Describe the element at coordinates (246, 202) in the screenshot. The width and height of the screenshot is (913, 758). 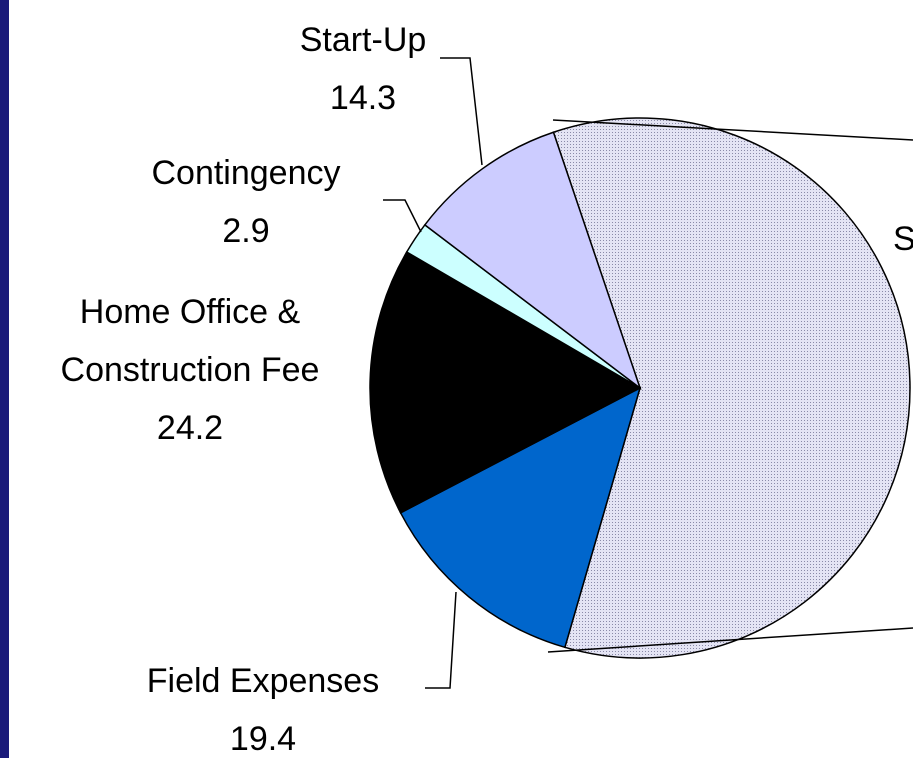
I see `slice-label: Contingency 2.9` at that location.